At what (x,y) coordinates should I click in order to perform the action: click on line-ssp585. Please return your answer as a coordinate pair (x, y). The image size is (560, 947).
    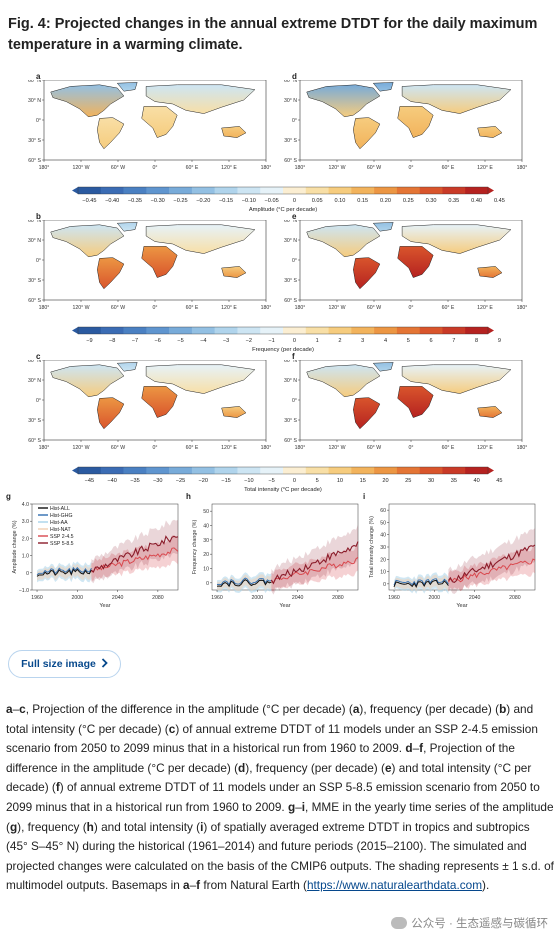
    Looking at the image, I should click on (135, 554).